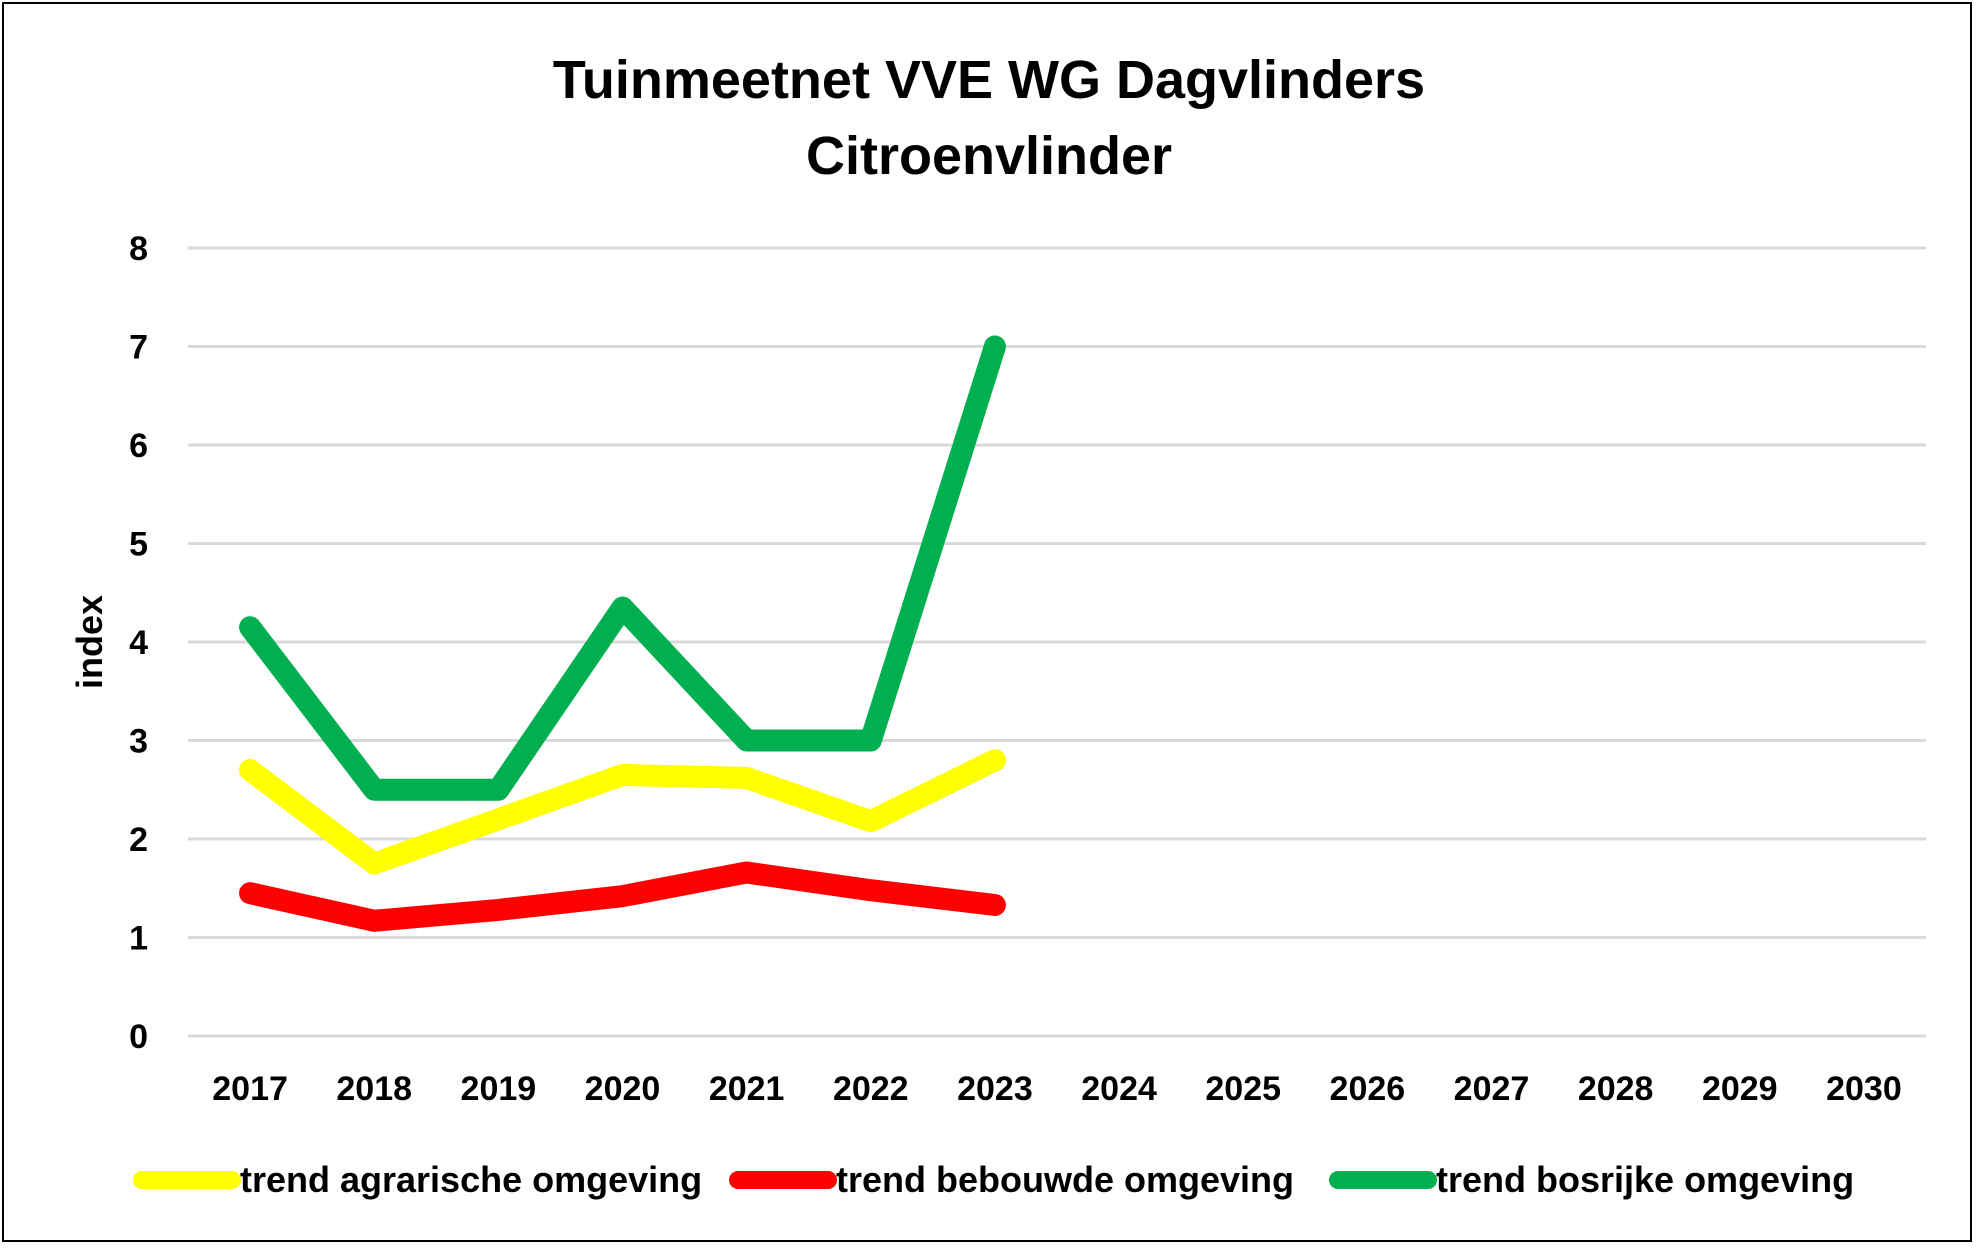  I want to click on x-tick-label: 2026, so click(1368, 1089).